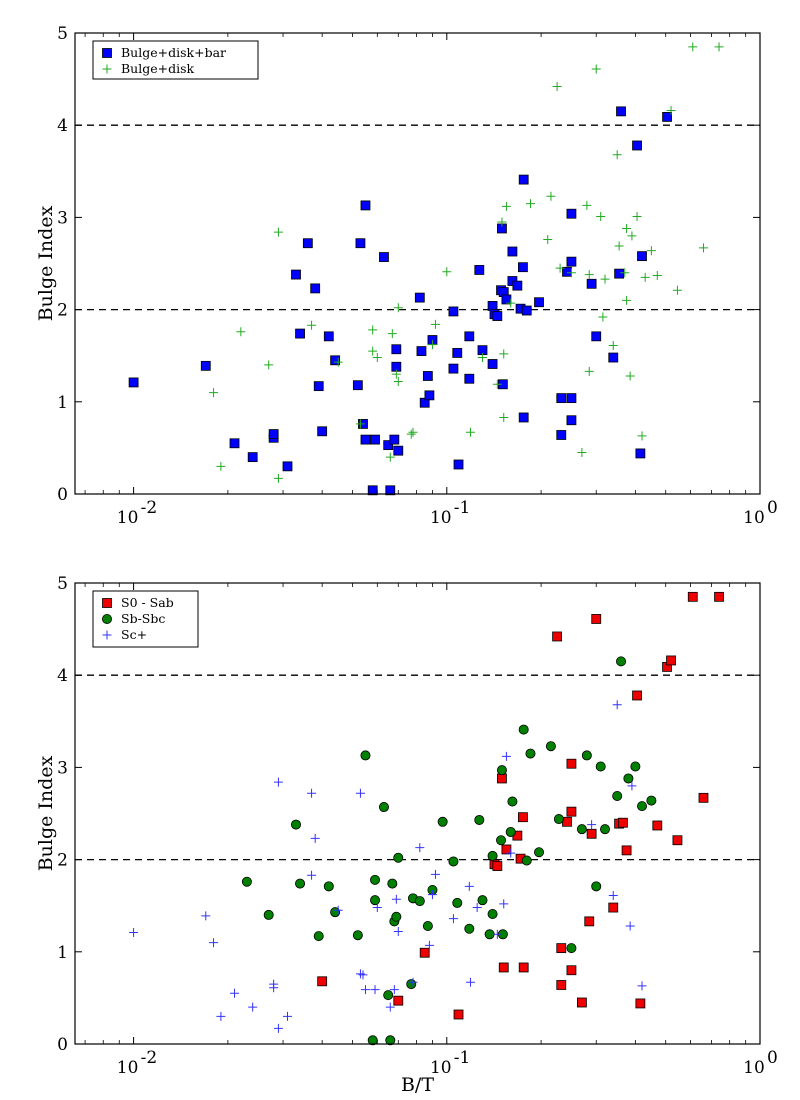 This screenshot has width=800, height=1100. What do you see at coordinates (62, 768) in the screenshot?
I see `y-tick-label: 3` at bounding box center [62, 768].